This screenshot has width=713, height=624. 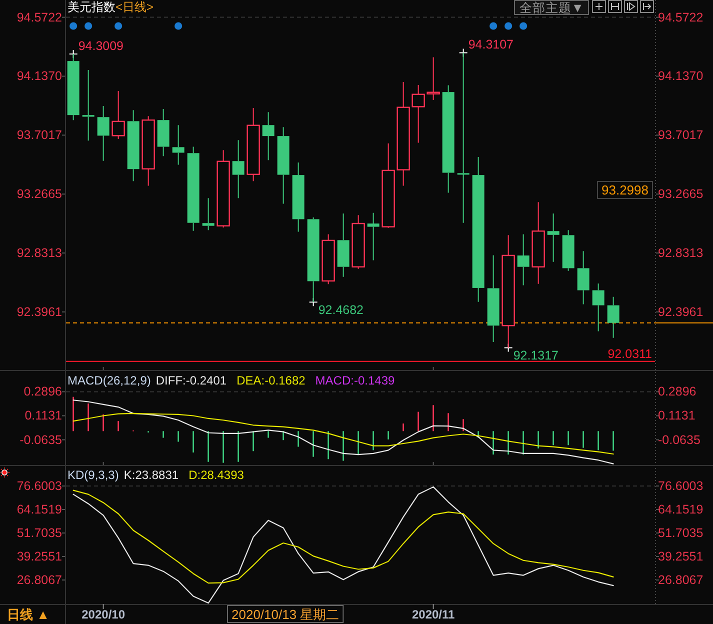 I want to click on annotation: 94.3009, so click(x=101, y=46).